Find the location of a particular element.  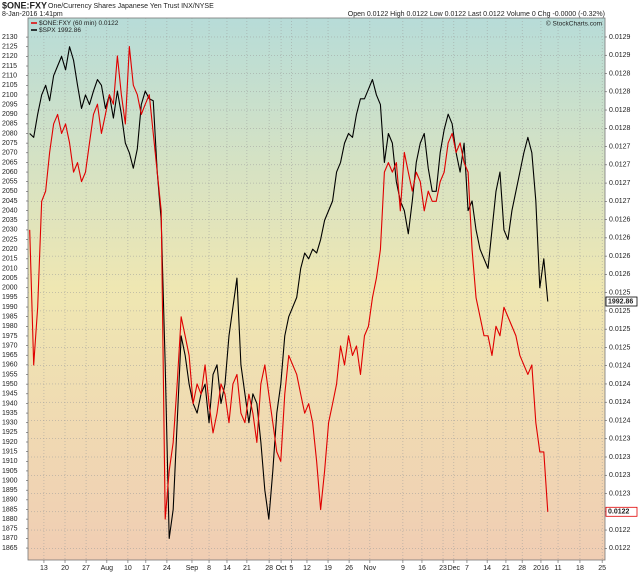

y-tick-label: 2120 is located at coordinates (10, 56).